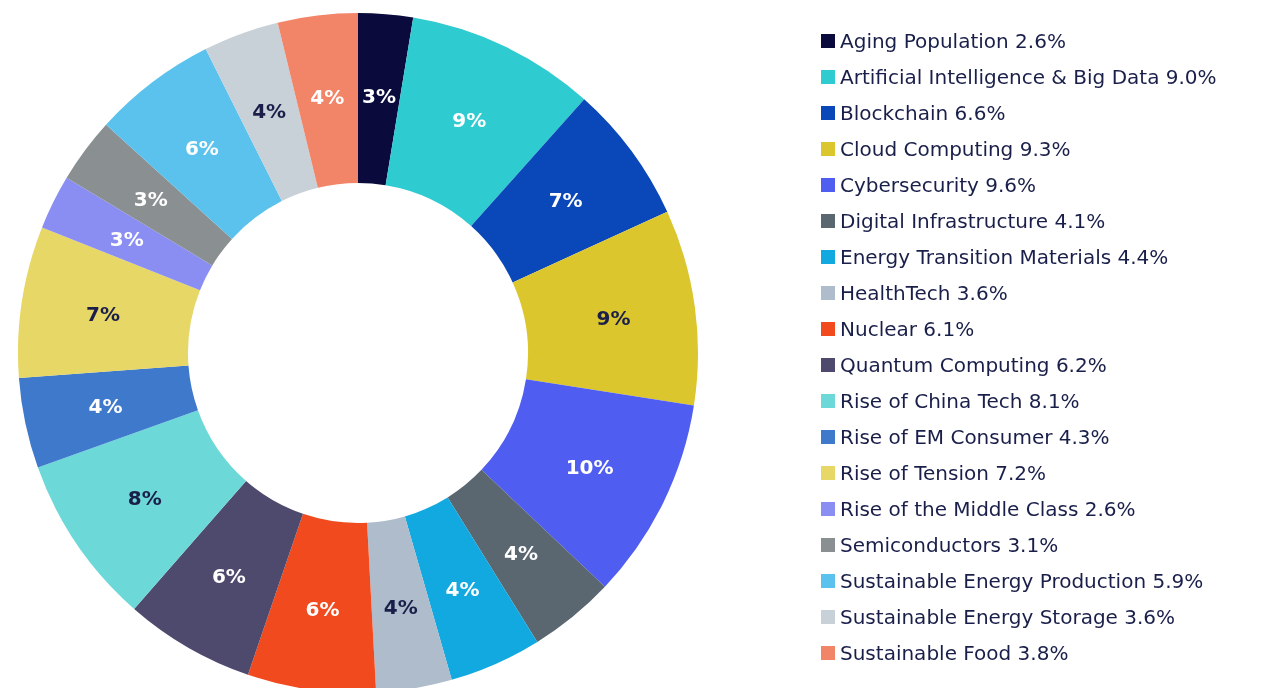  What do you see at coordinates (954, 653) in the screenshot?
I see `legend-label: Sustainable Food 3.8%` at bounding box center [954, 653].